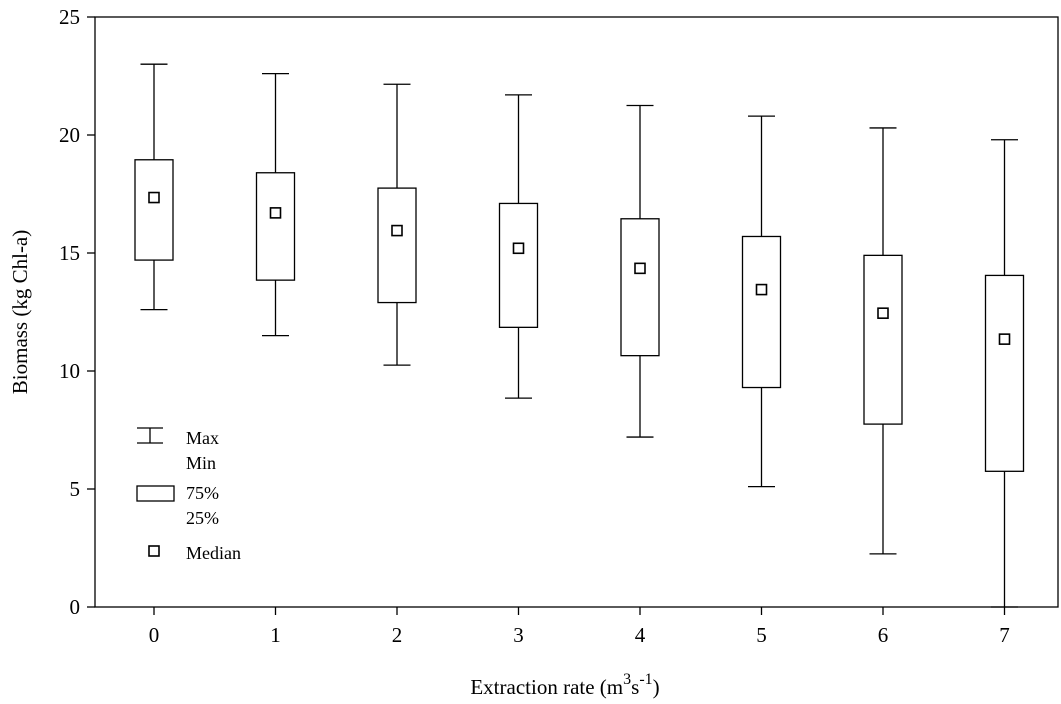 This screenshot has width=1061, height=704. What do you see at coordinates (75, 489) in the screenshot?
I see `y-tick-label: 5` at bounding box center [75, 489].